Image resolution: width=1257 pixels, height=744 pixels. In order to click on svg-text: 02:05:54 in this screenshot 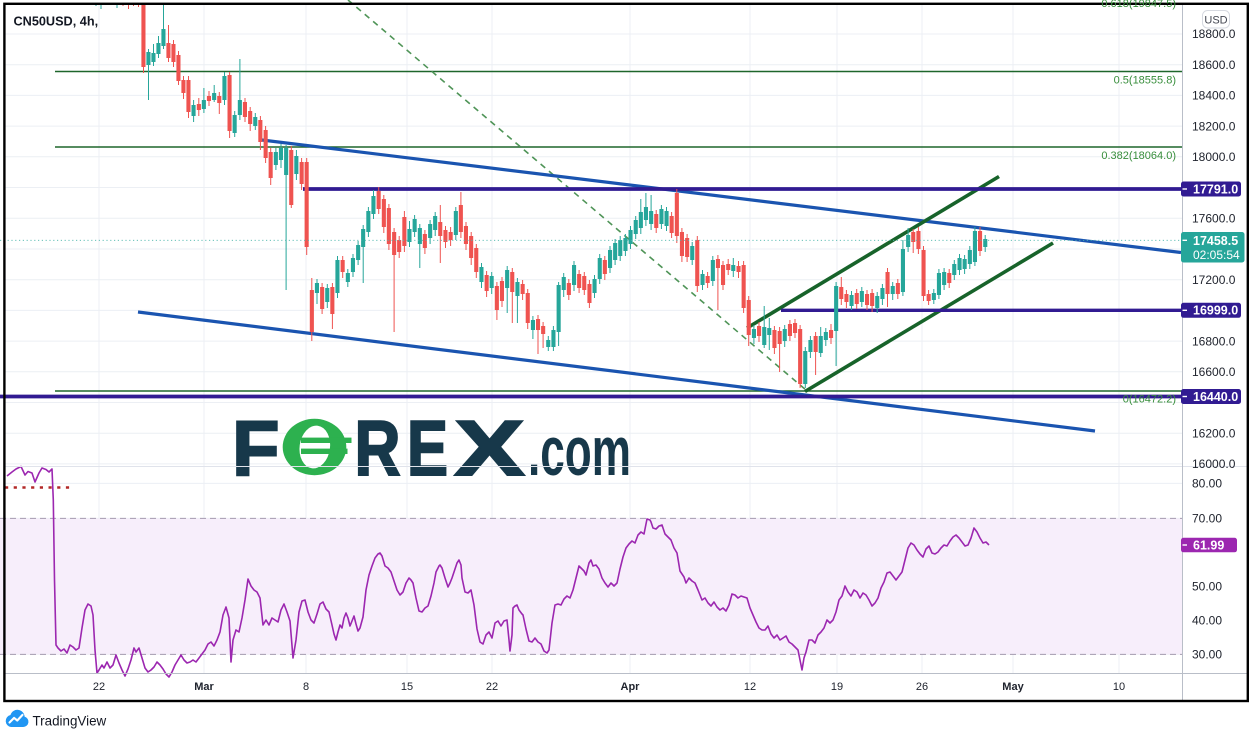, I will do `click(1216, 255)`.